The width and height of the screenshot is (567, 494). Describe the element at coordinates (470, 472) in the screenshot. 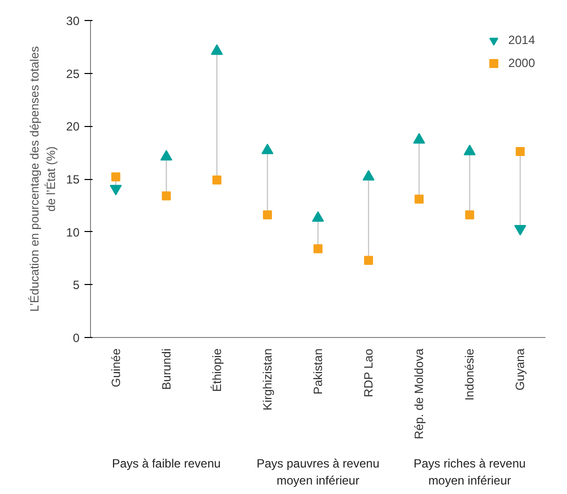

I see `text: Pays riches à revenu moyen inférieur` at that location.